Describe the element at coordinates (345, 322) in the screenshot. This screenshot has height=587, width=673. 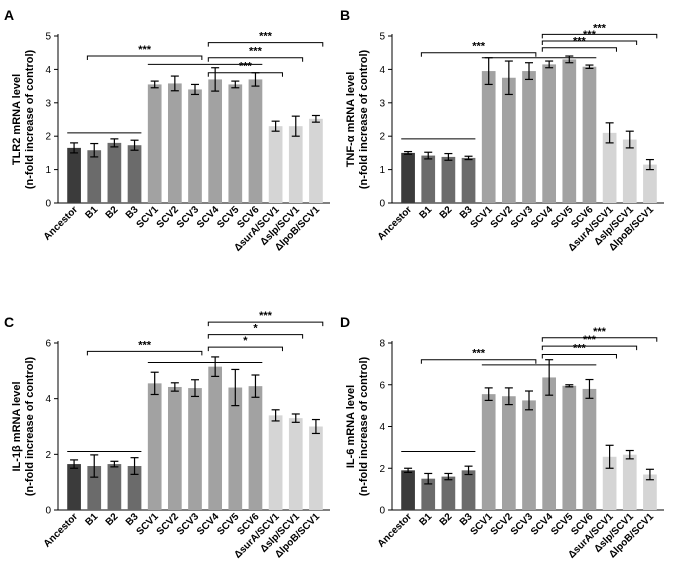
I see `panel-letter: D` at that location.